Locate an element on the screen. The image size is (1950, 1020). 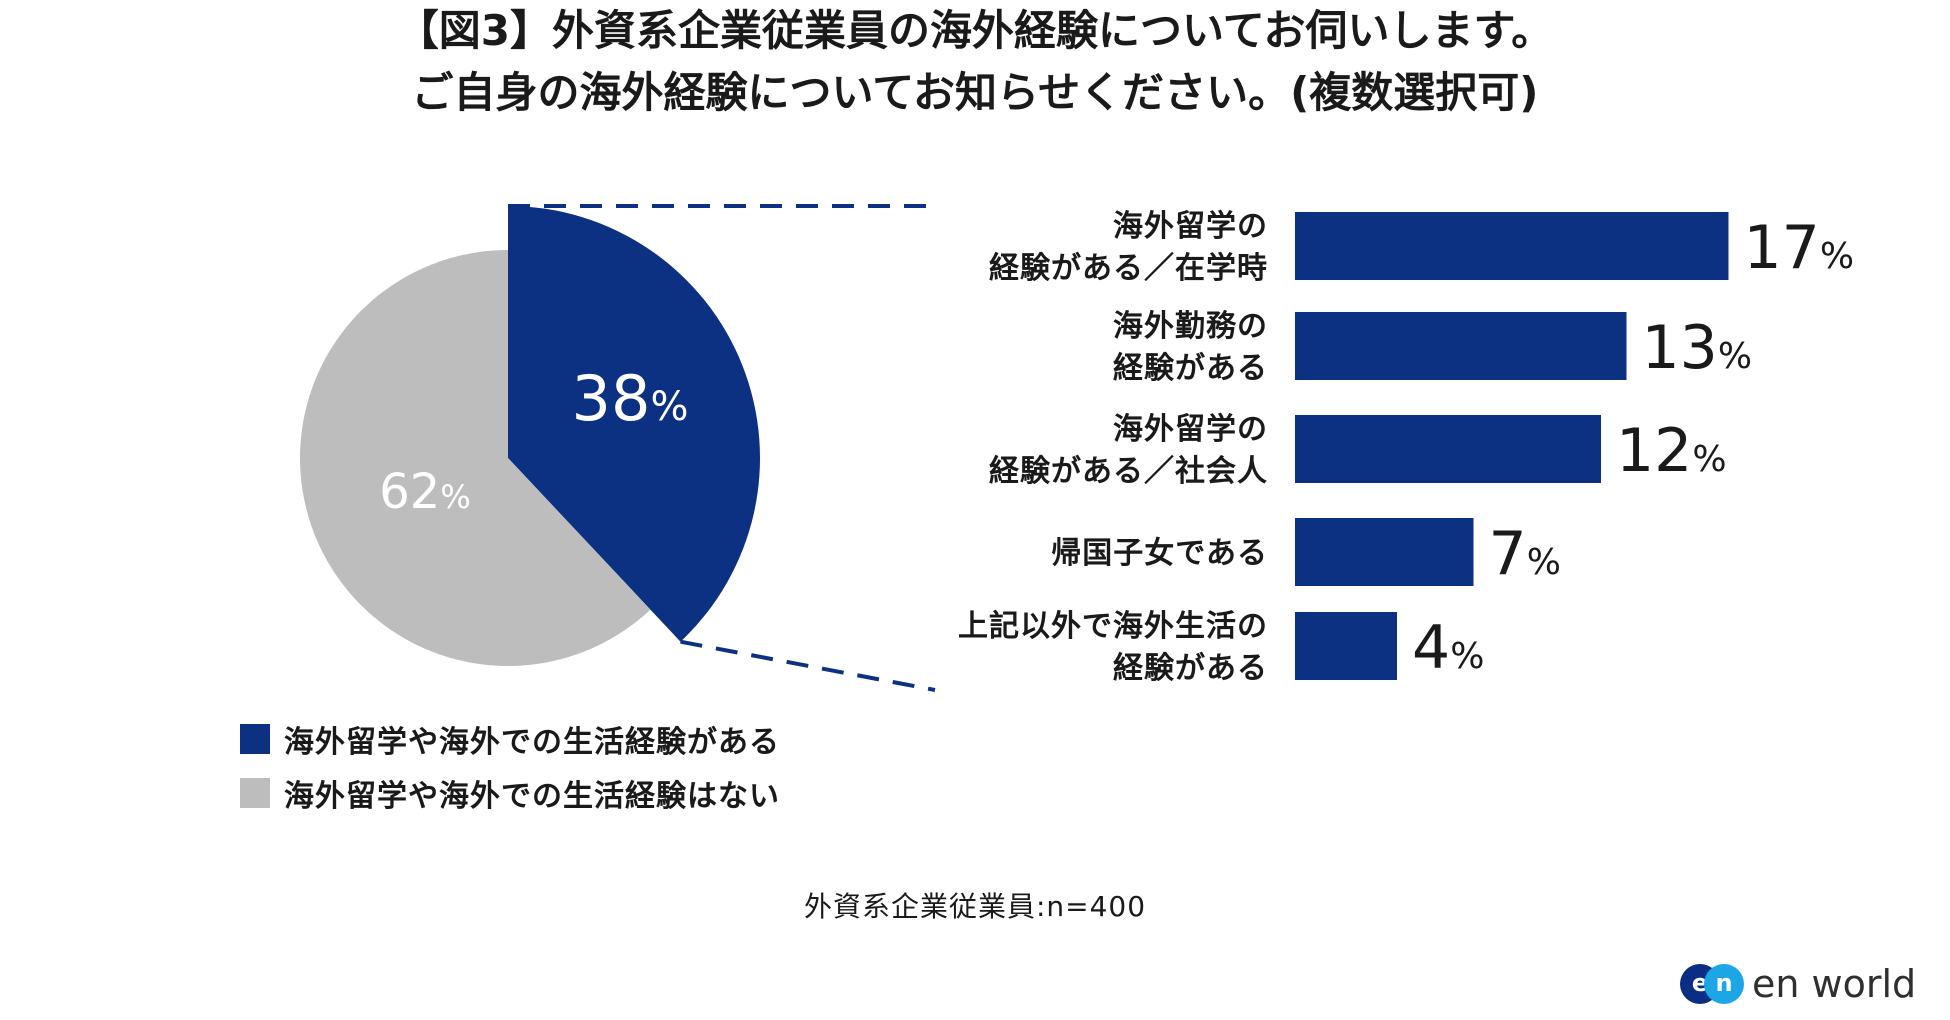
pie-label-no: 62% is located at coordinates (424, 492).